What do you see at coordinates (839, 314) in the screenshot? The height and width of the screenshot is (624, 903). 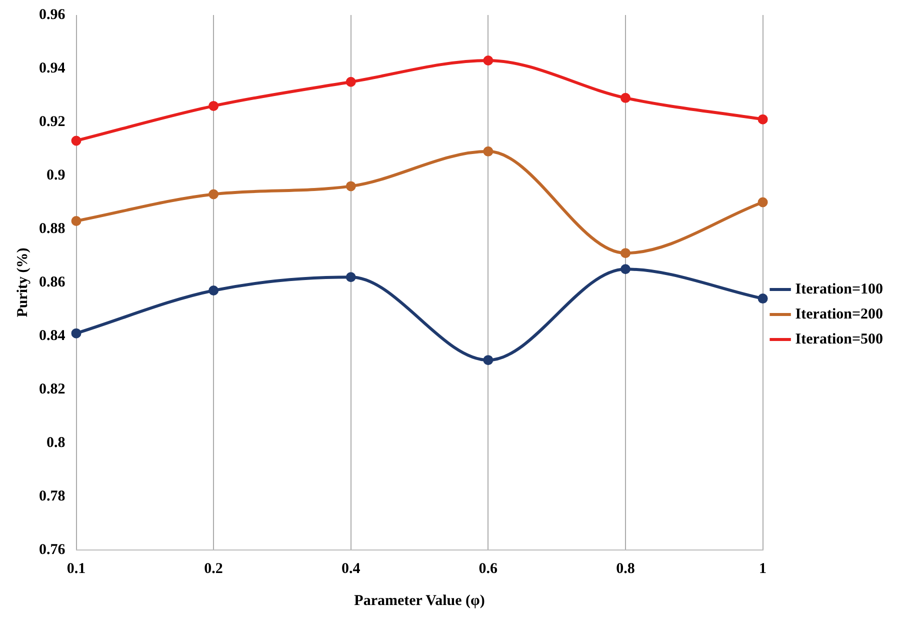 I see `legend-label: Iteration=200` at bounding box center [839, 314].